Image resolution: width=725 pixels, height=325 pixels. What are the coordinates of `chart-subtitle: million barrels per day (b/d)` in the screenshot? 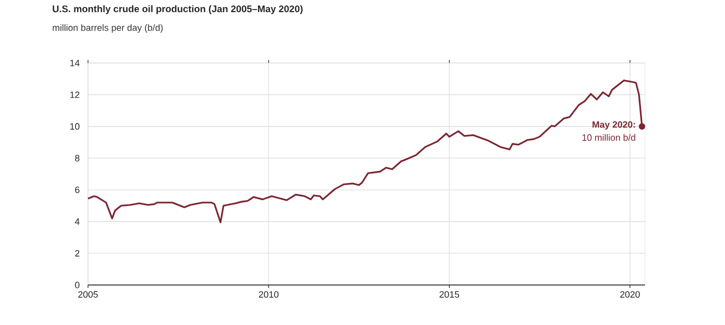 It's located at (107, 28).